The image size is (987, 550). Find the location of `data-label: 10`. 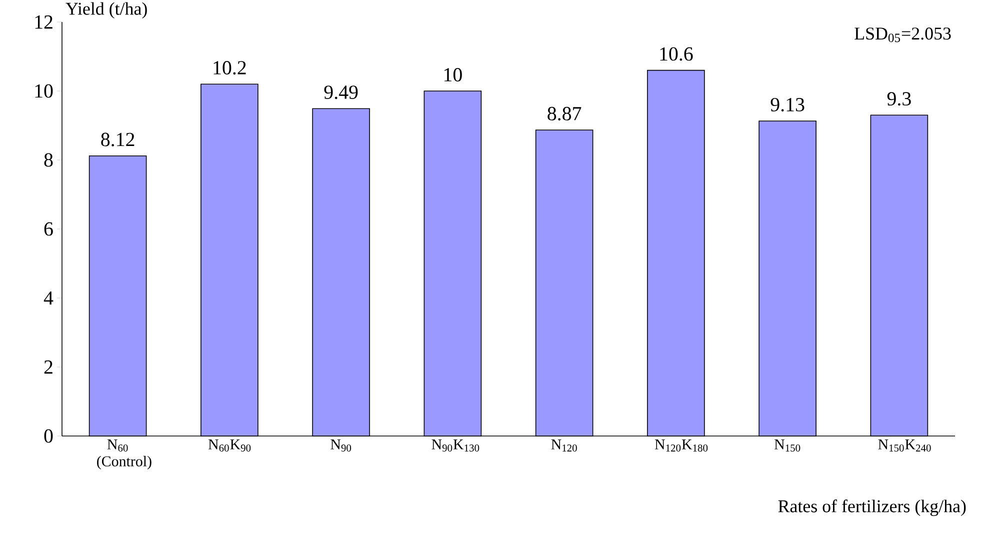

data-label: 10 is located at coordinates (453, 75).